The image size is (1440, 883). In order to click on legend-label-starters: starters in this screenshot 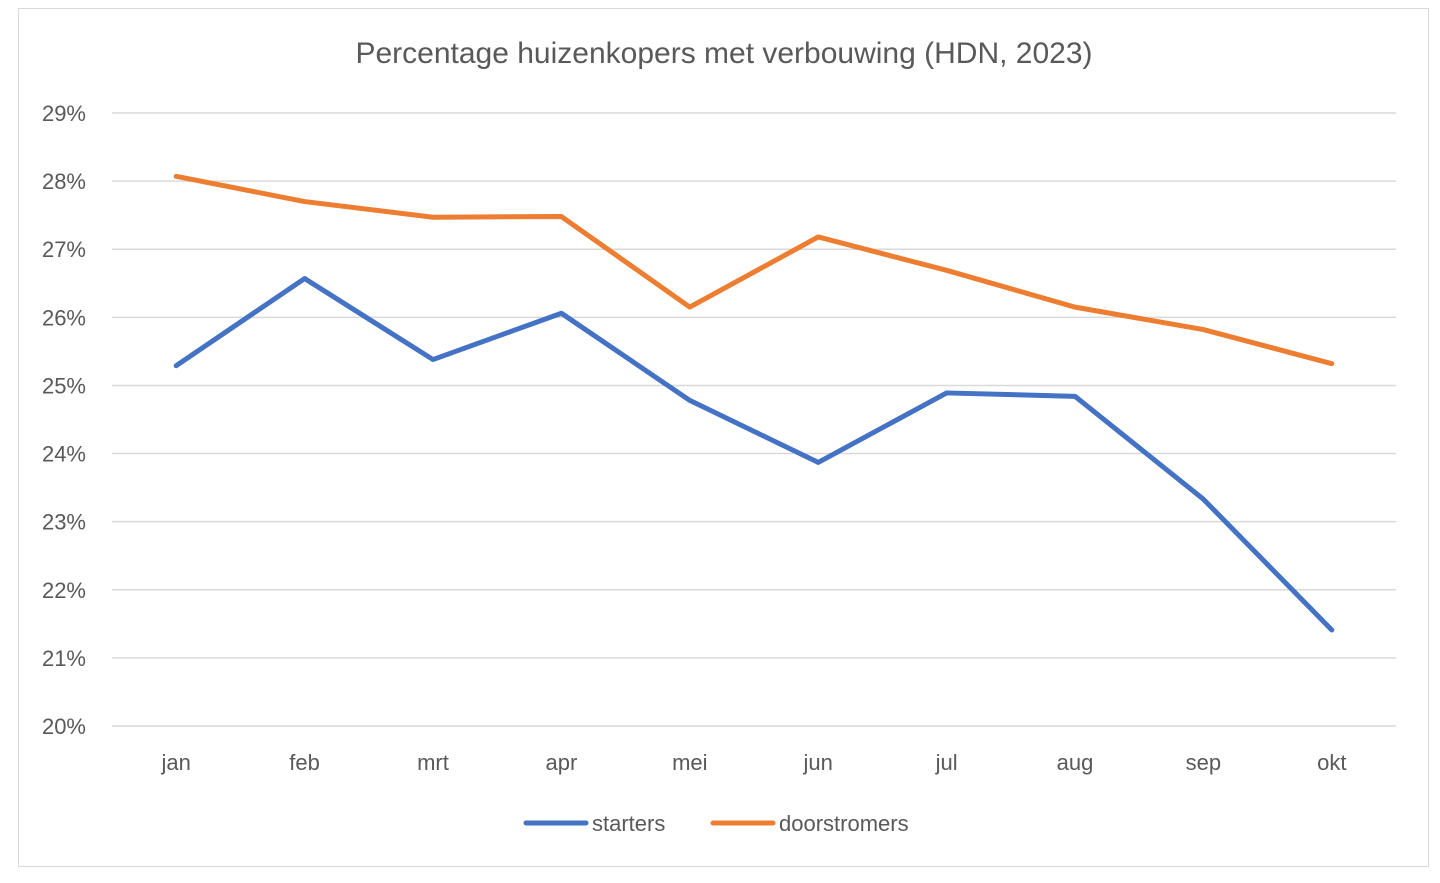, I will do `click(628, 823)`.